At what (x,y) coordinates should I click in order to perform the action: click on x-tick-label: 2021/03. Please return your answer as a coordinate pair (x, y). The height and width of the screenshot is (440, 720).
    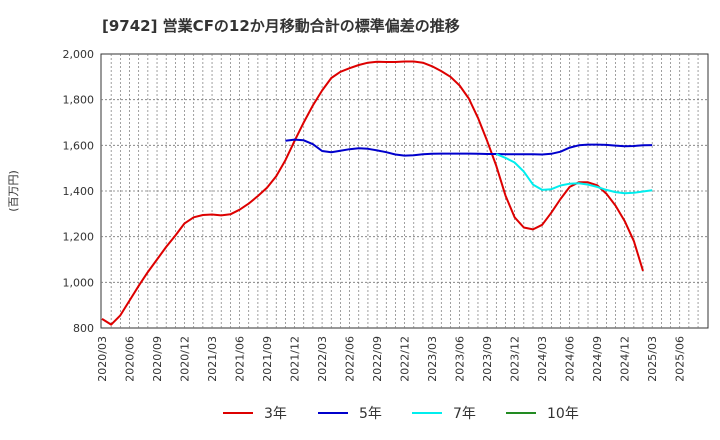
    Looking at the image, I should click on (212, 359).